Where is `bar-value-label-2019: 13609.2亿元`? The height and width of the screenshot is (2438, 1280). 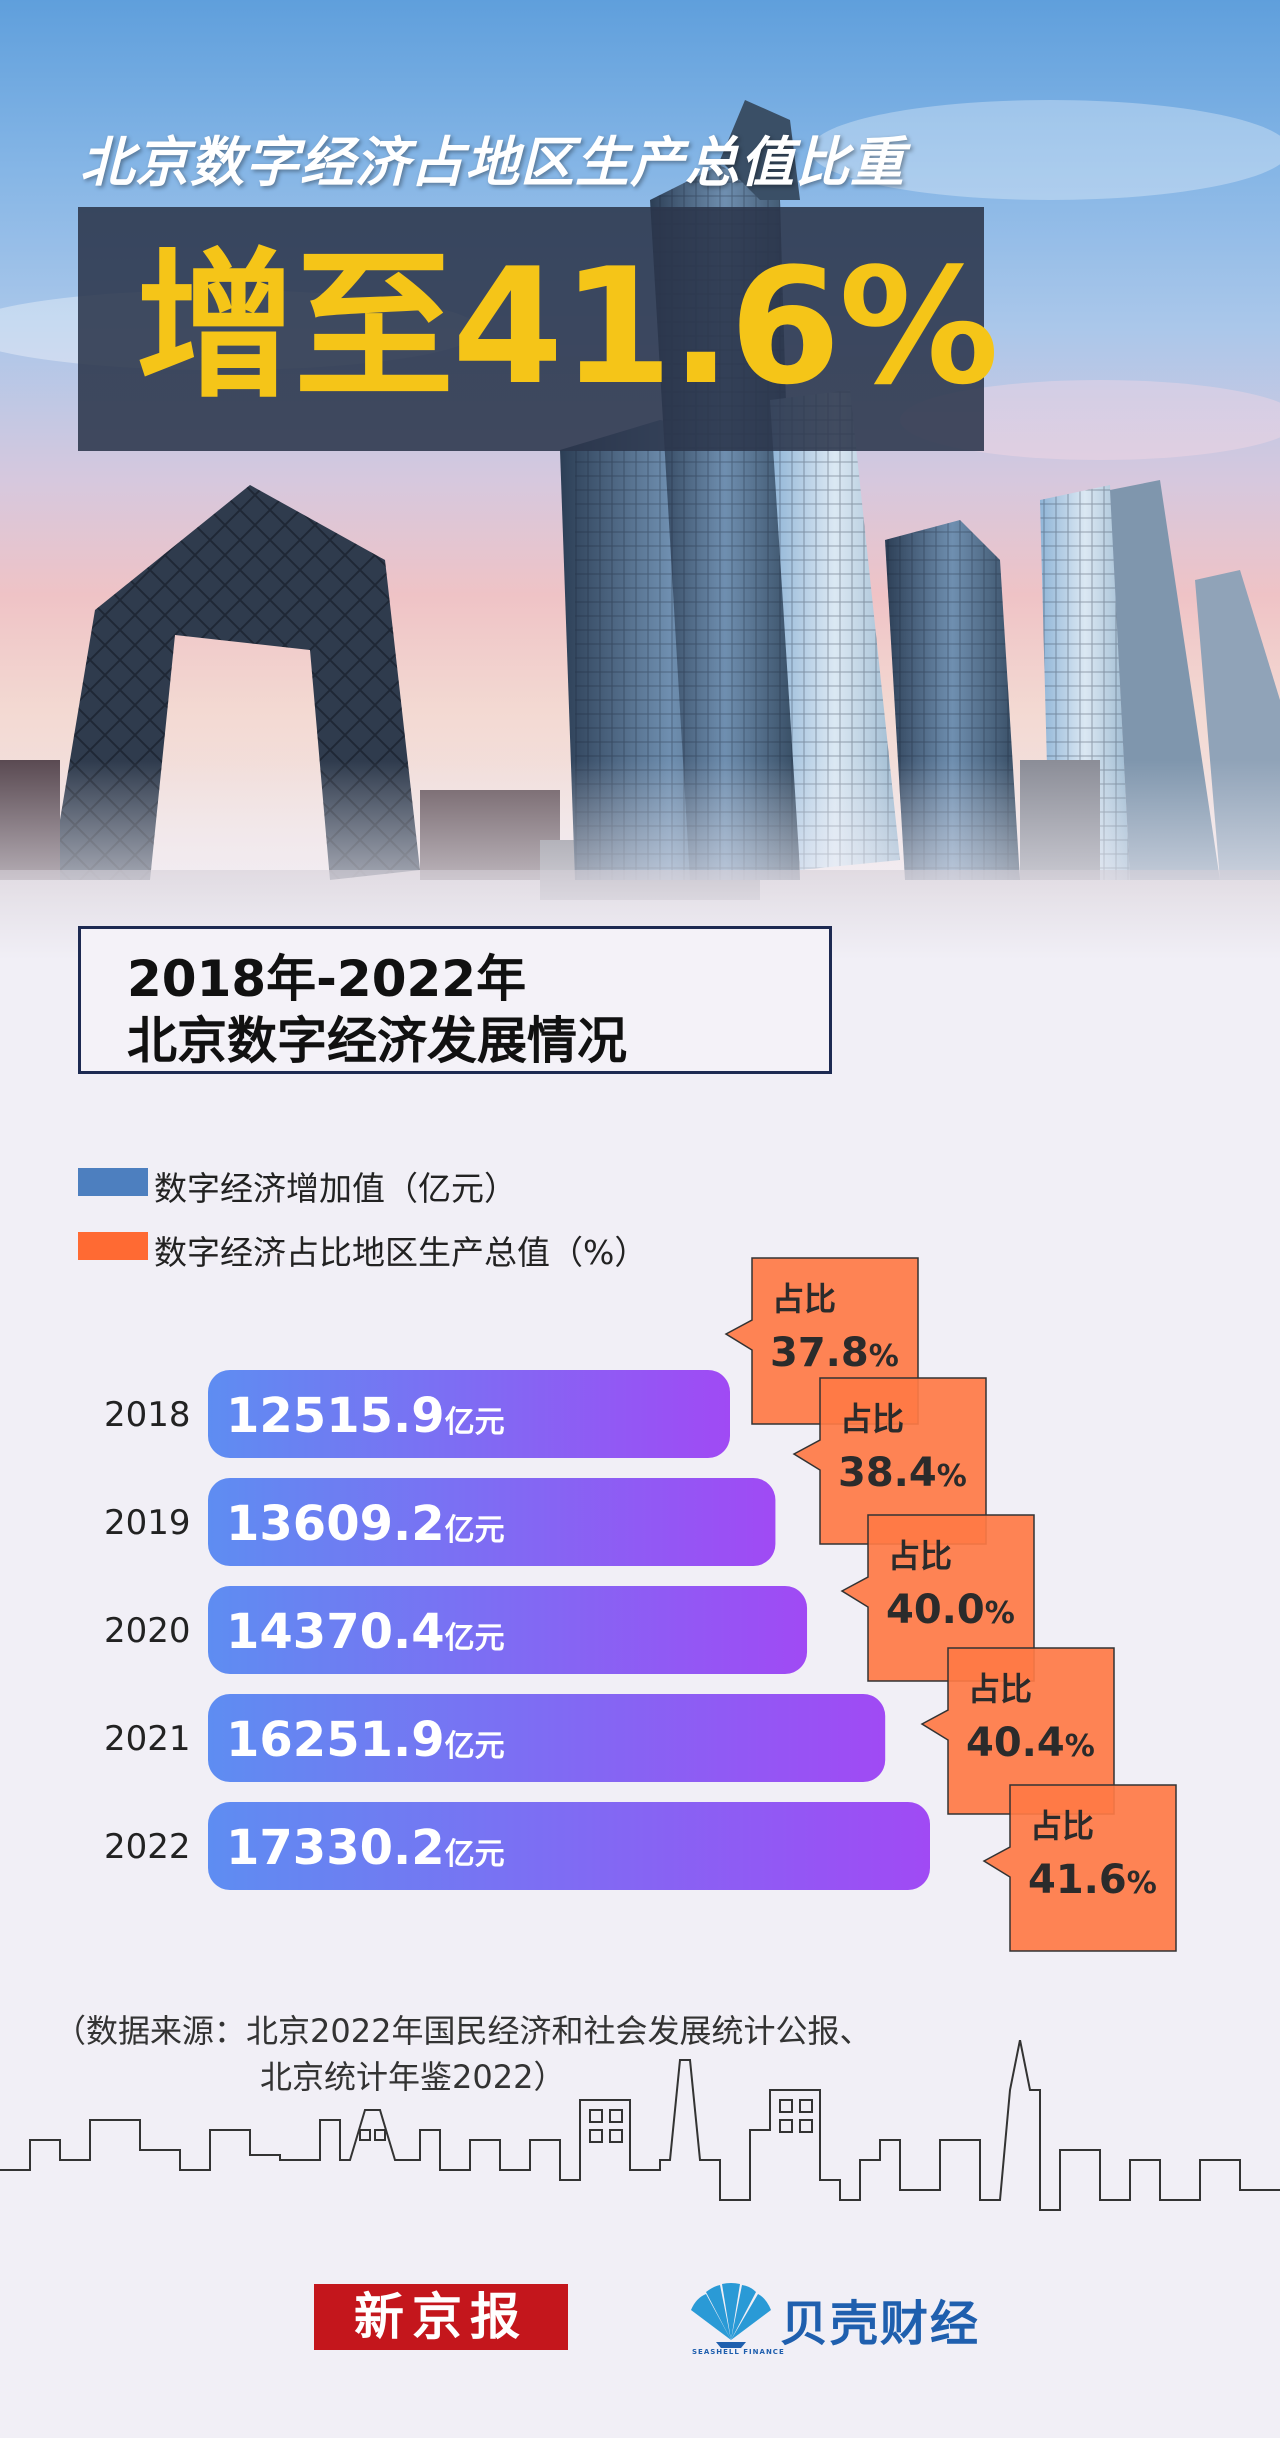 bar-value-label-2019: 13609.2亿元 is located at coordinates (365, 1524).